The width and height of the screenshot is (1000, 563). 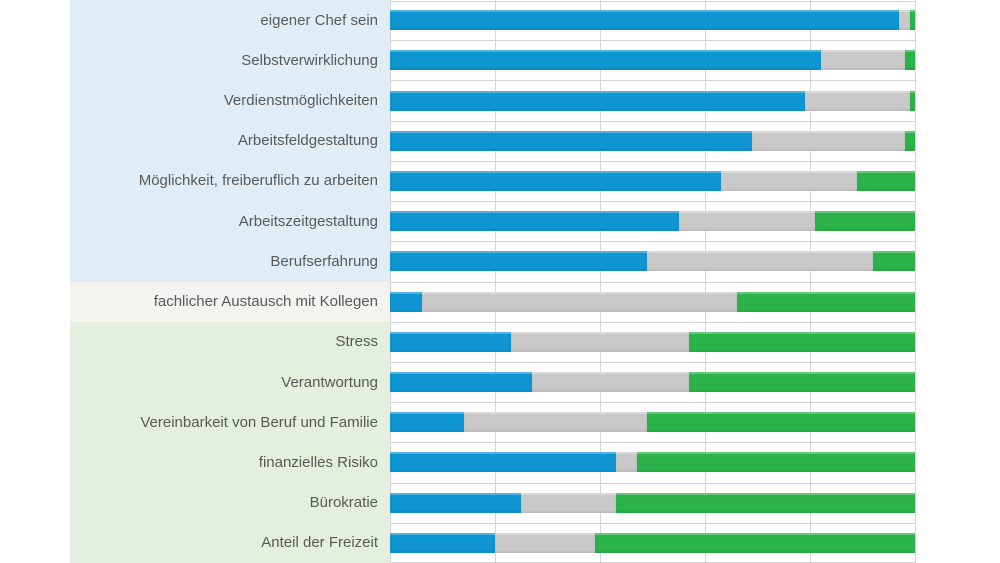 What do you see at coordinates (319, 20) in the screenshot?
I see `category-label: eigener Chef sein` at bounding box center [319, 20].